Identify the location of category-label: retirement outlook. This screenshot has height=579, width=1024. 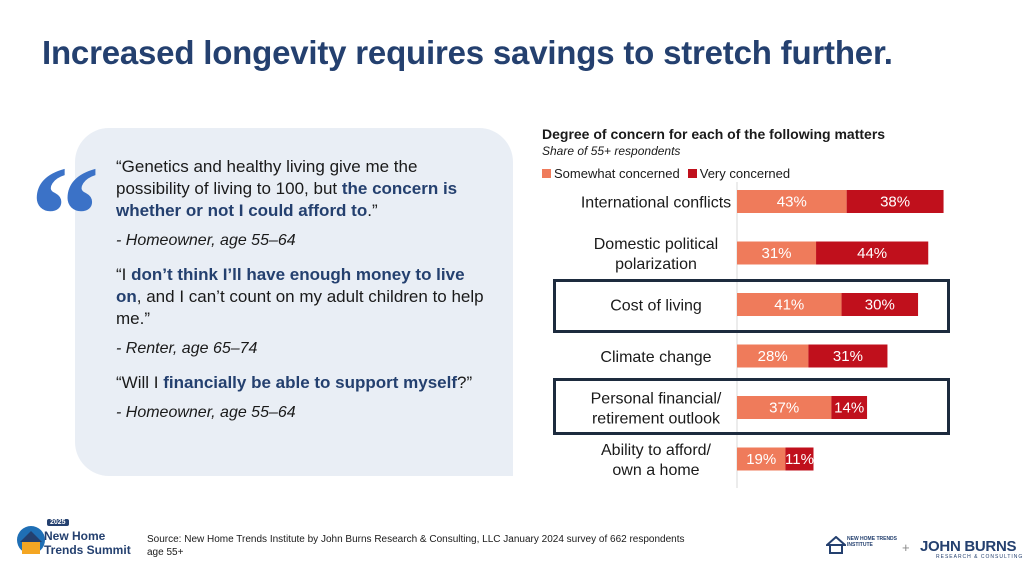
(656, 419).